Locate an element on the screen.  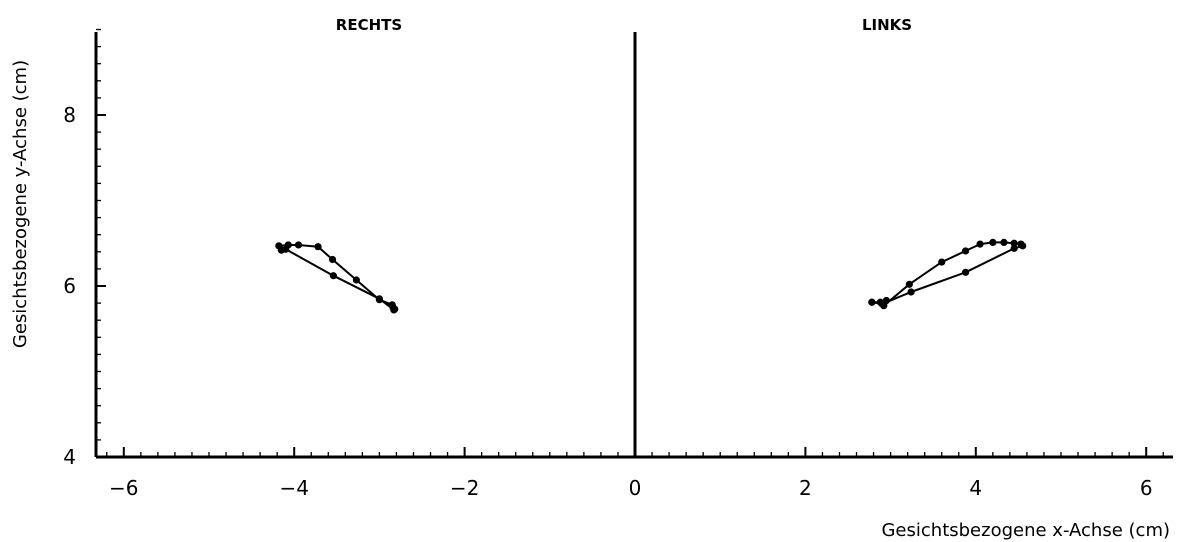
x-tick-label: −6 is located at coordinates (123, 488).